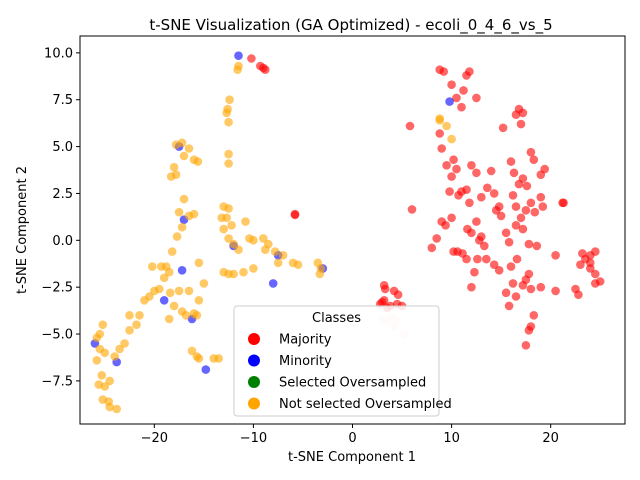 This screenshot has width=640, height=480. Describe the element at coordinates (305, 361) in the screenshot. I see `legend-label: Minority` at that location.